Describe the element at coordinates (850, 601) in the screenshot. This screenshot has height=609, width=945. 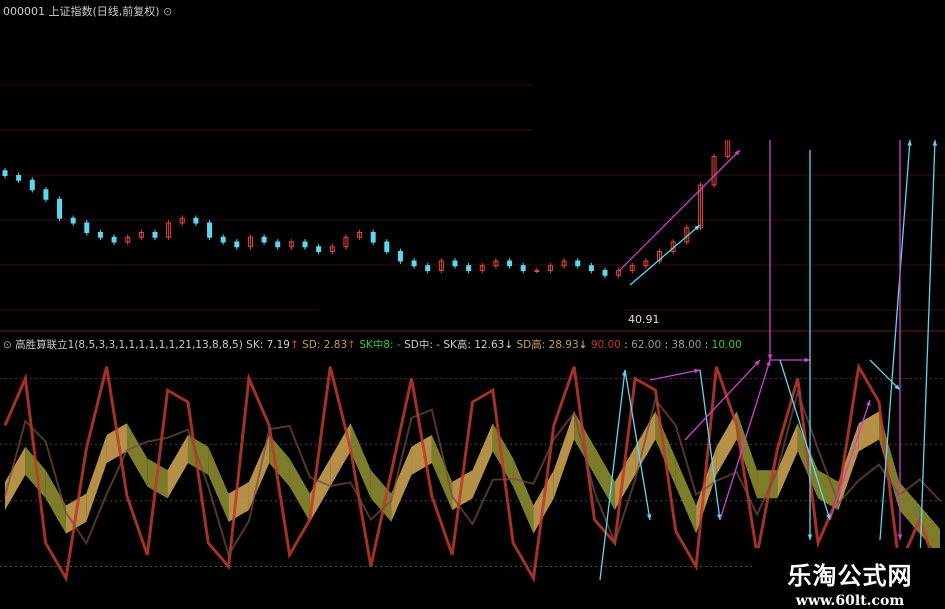
I see `watermark-url: www.60lt.com` at that location.